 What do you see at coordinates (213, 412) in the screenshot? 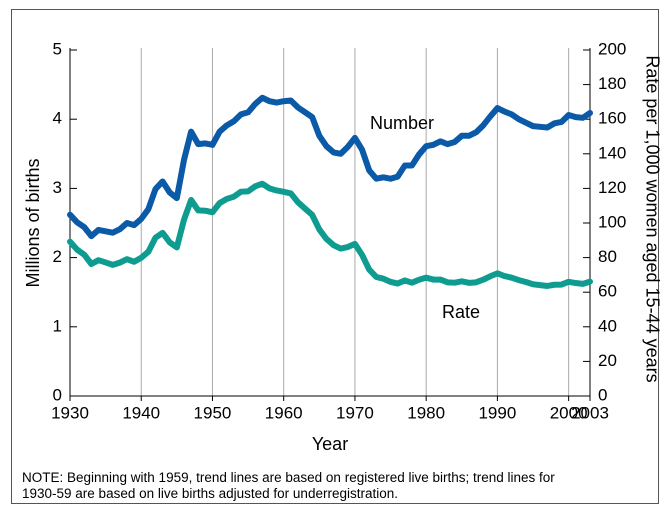
I see `x-tick-label: 1950` at bounding box center [213, 412].